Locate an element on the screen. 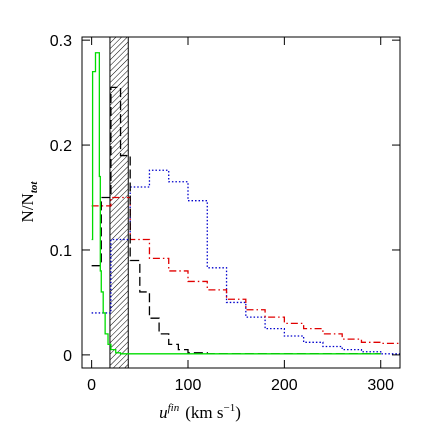 This screenshot has height=441, width=436. y-label-sub: tot is located at coordinates (34, 187).